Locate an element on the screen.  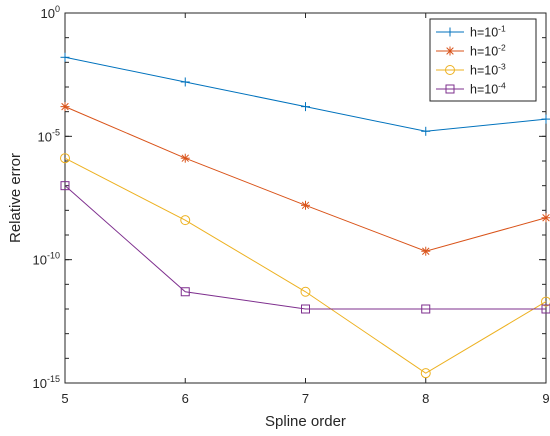
legend-item: h=10-4 is located at coordinates (471, 89).